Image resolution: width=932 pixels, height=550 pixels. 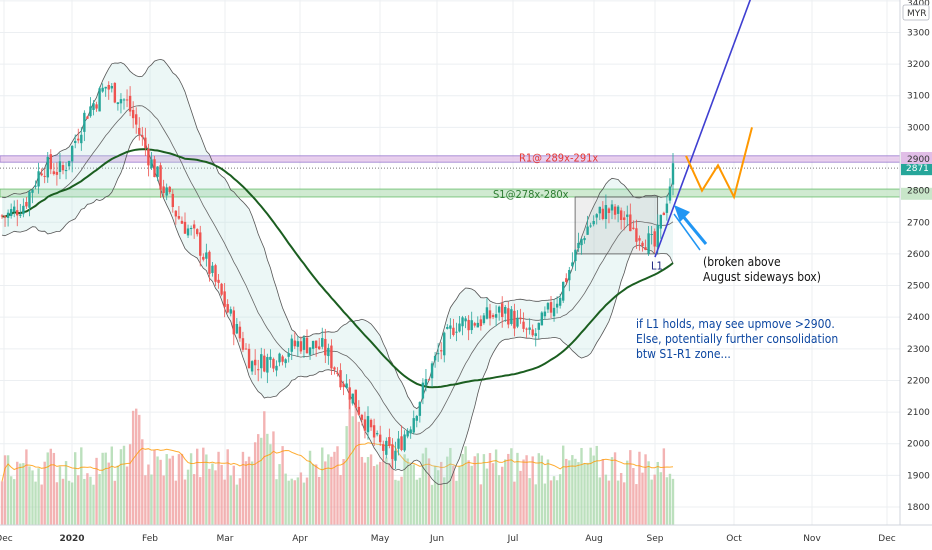 I want to click on last-price-tag, so click(x=916, y=168).